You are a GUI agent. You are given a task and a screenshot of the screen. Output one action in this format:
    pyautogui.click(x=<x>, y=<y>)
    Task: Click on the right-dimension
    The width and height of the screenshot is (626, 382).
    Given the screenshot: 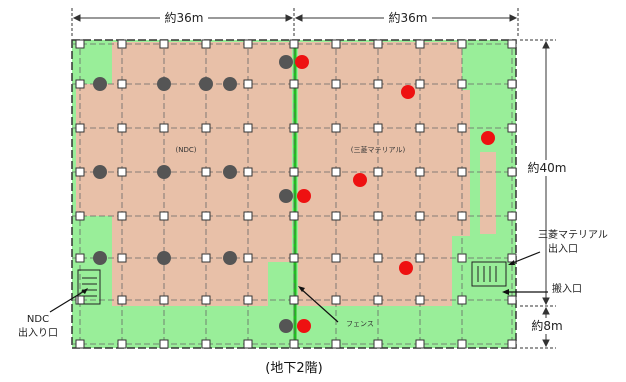 What is the action you would take?
    pyautogui.click(x=538, y=194)
    